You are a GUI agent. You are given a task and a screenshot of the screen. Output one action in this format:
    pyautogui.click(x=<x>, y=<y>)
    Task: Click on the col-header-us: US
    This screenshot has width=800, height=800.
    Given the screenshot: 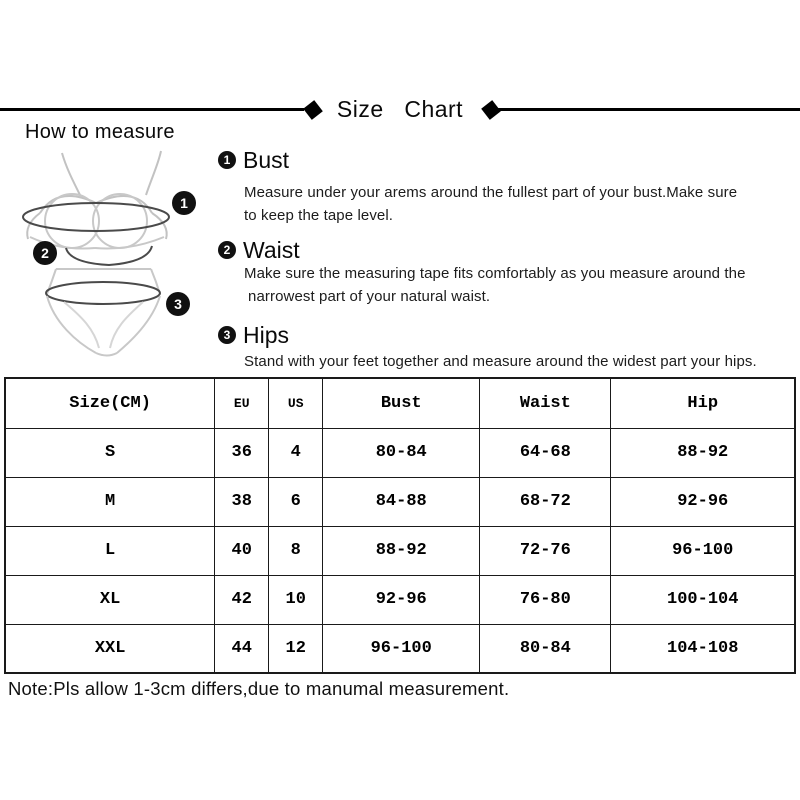 What is the action you would take?
    pyautogui.click(x=296, y=403)
    